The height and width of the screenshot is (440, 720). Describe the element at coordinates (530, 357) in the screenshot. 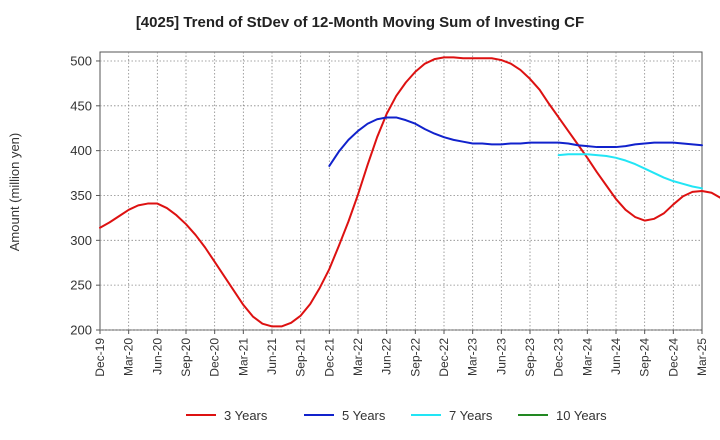

I see `x-tick-label: Sep-23` at that location.